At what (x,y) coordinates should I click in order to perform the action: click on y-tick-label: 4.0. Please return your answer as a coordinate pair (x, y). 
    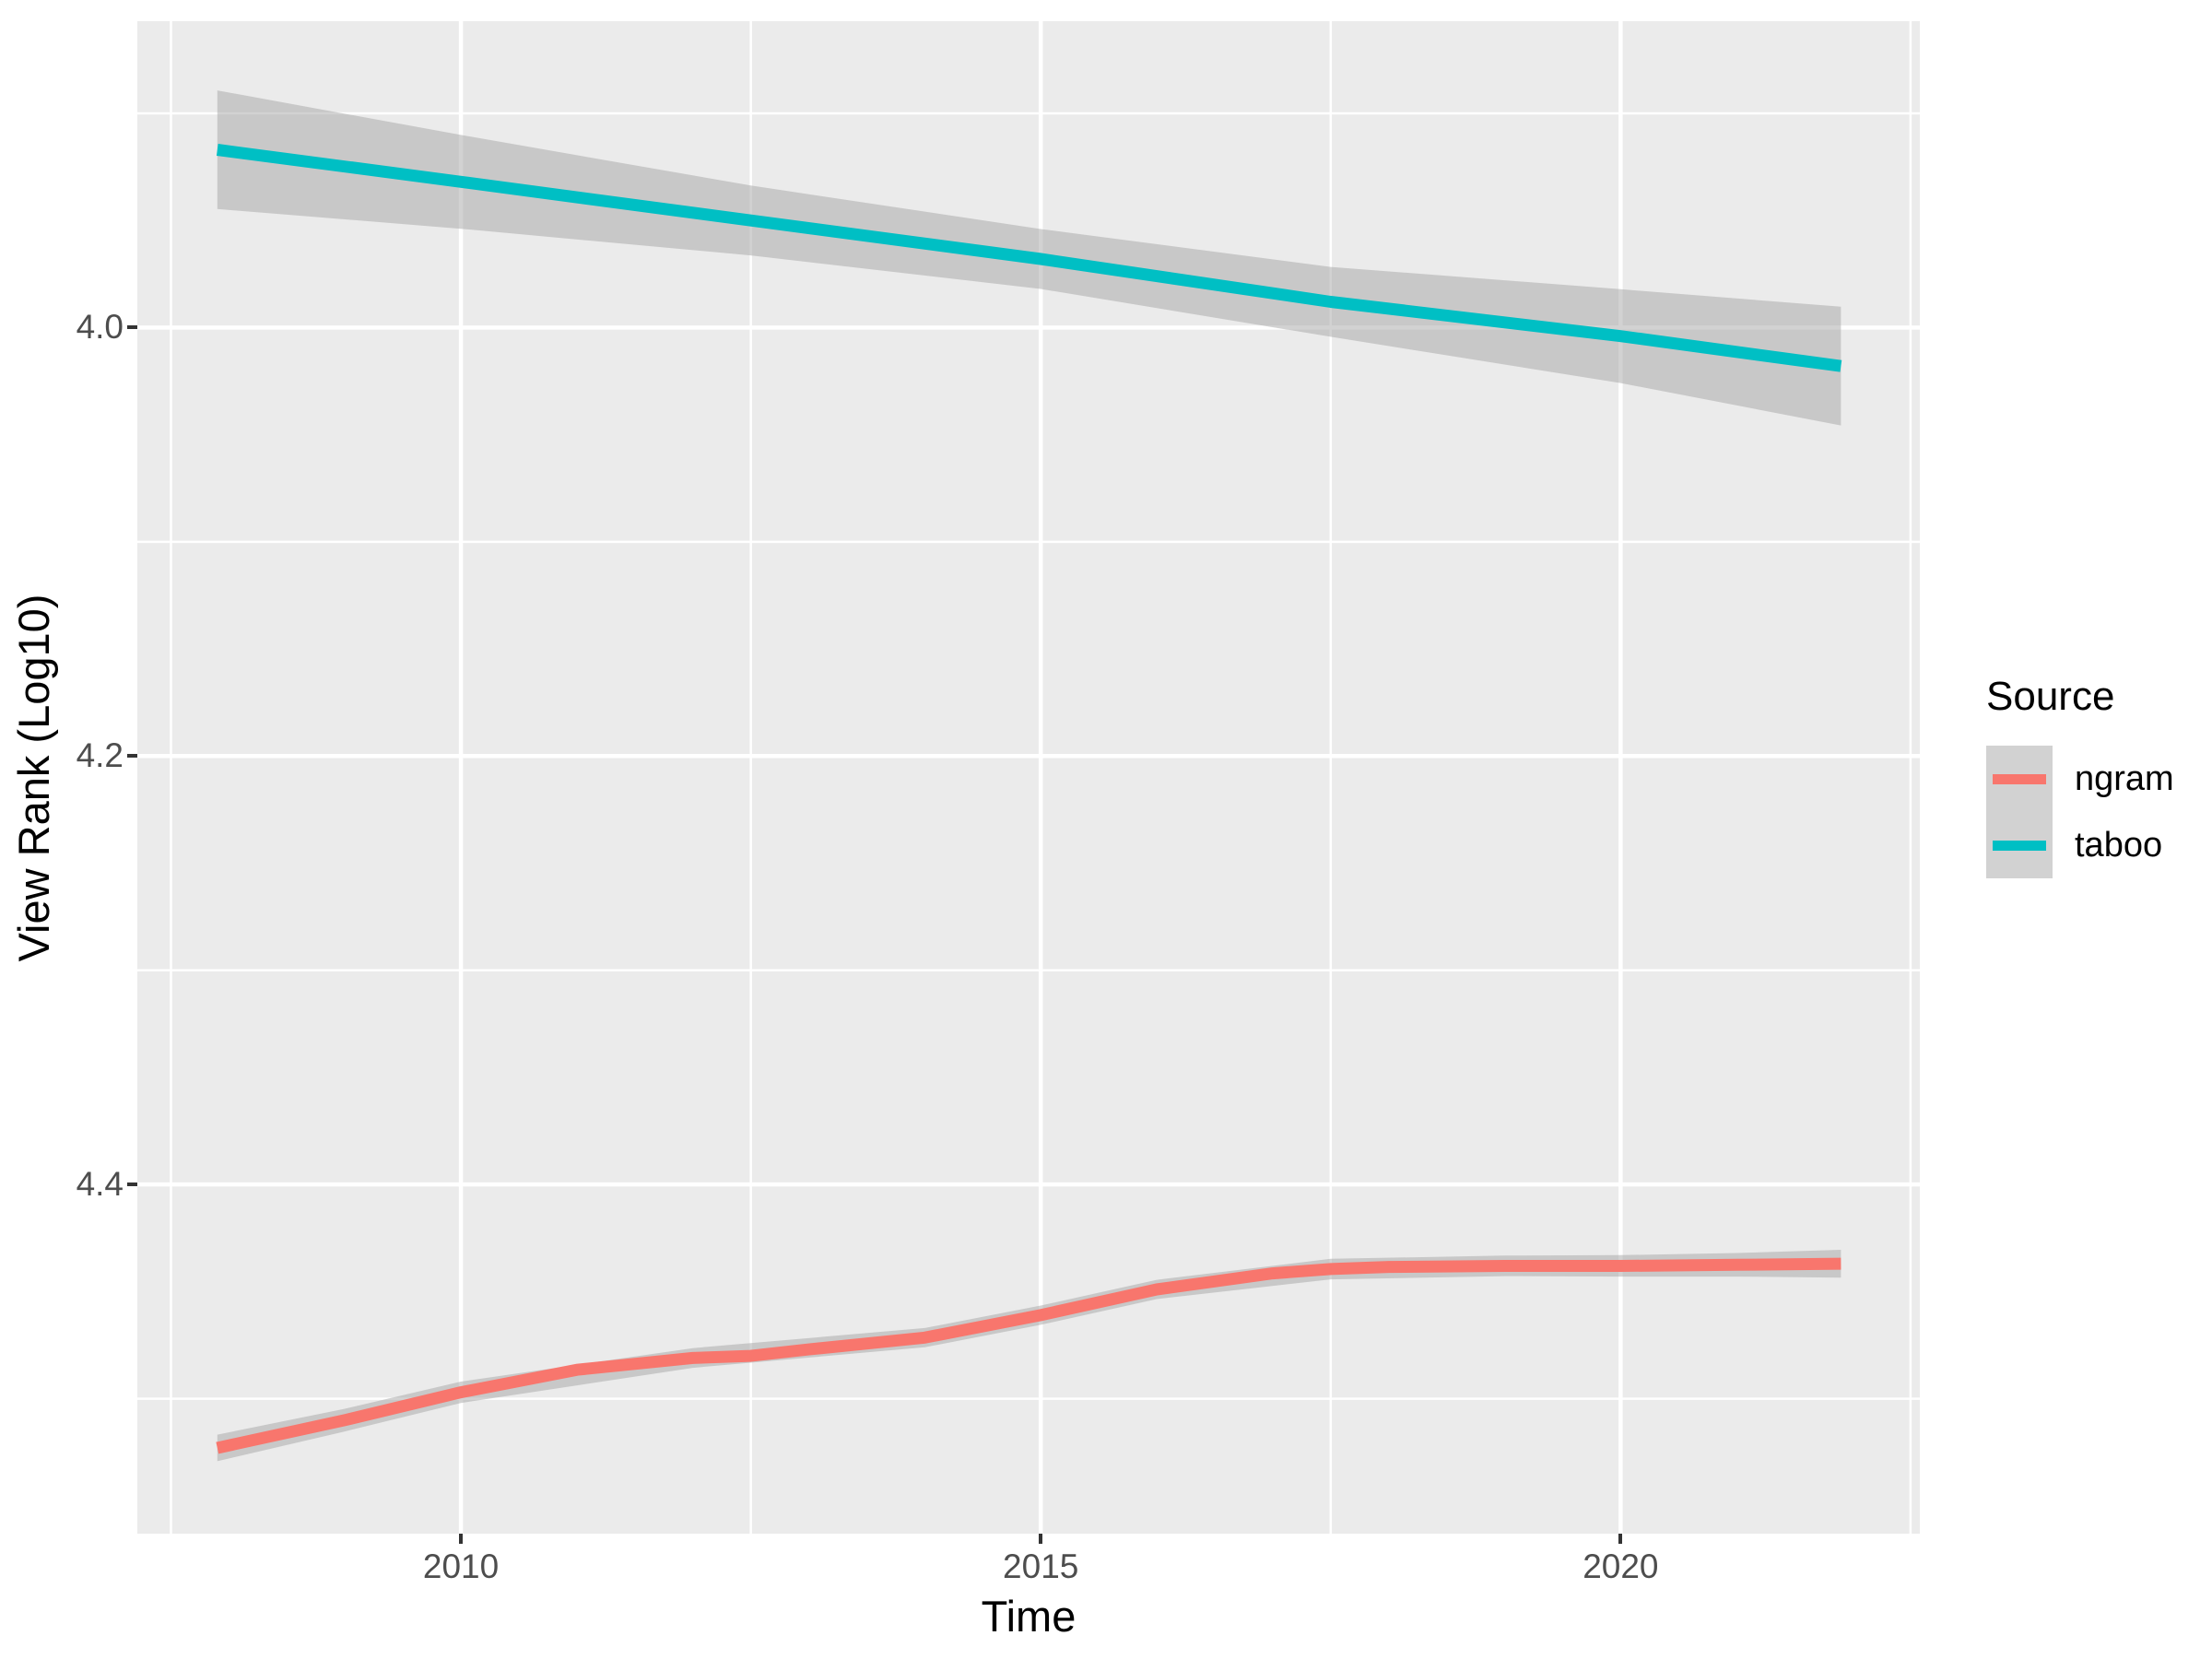
    Looking at the image, I should click on (100, 327).